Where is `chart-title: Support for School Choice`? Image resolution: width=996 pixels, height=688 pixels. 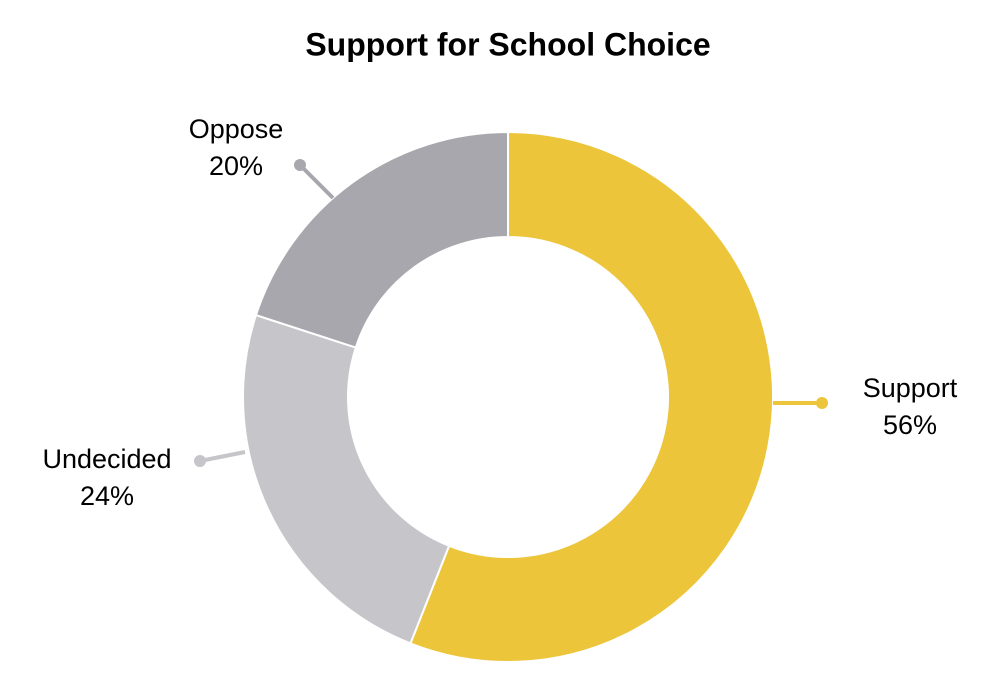
chart-title: Support for School Choice is located at coordinates (507, 44).